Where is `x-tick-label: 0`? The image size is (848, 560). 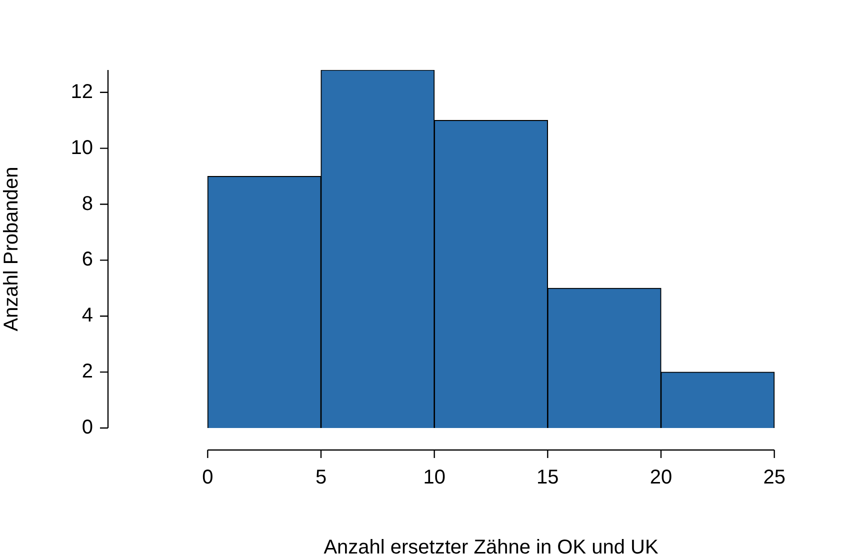
x-tick-label: 0 is located at coordinates (208, 477).